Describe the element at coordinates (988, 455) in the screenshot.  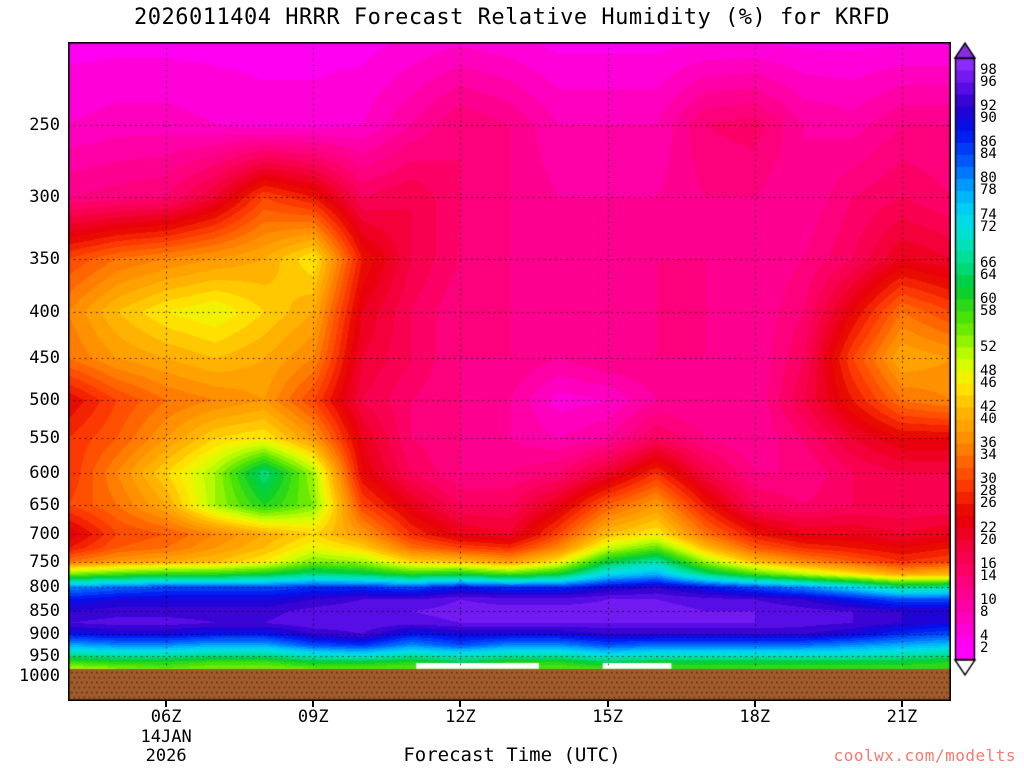
I see `colorbar-tick-label: 34` at that location.